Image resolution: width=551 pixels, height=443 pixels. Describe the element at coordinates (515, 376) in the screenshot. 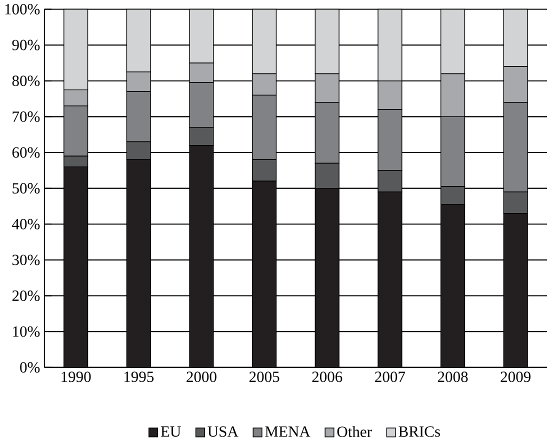

I see `x-tick-label: 2009` at that location.